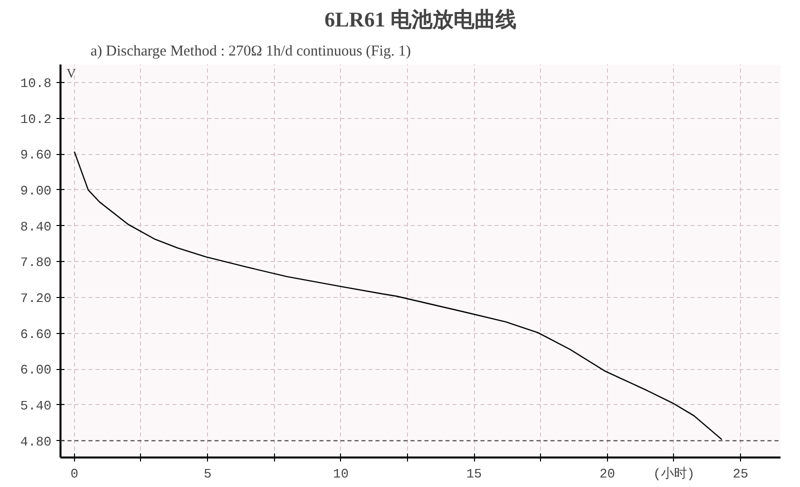 The width and height of the screenshot is (800, 487). I want to click on y-tick-label: 9.60, so click(36, 155).